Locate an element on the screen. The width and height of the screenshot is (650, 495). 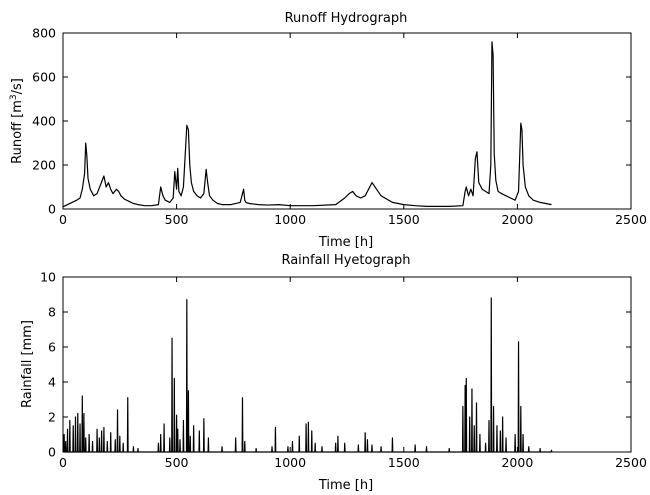
runoff-y-tick-label: 800 is located at coordinates (44, 33).